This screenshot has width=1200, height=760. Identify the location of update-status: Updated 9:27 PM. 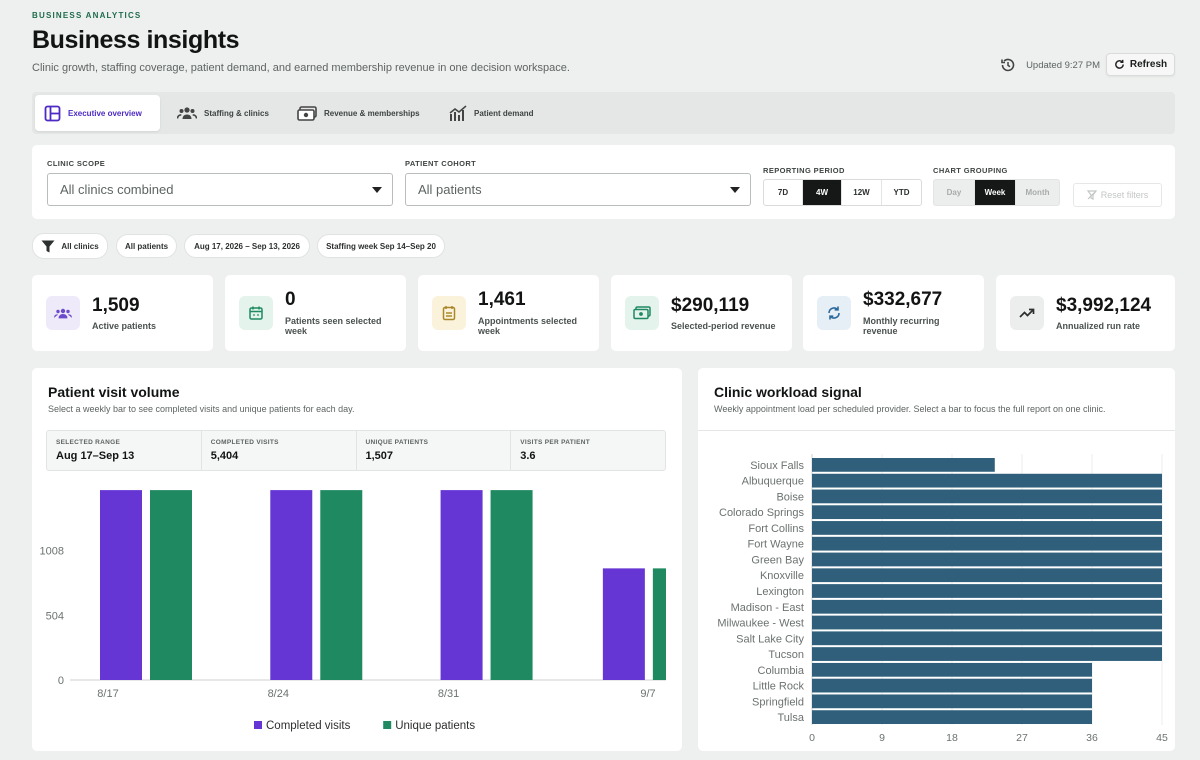
(1049, 65).